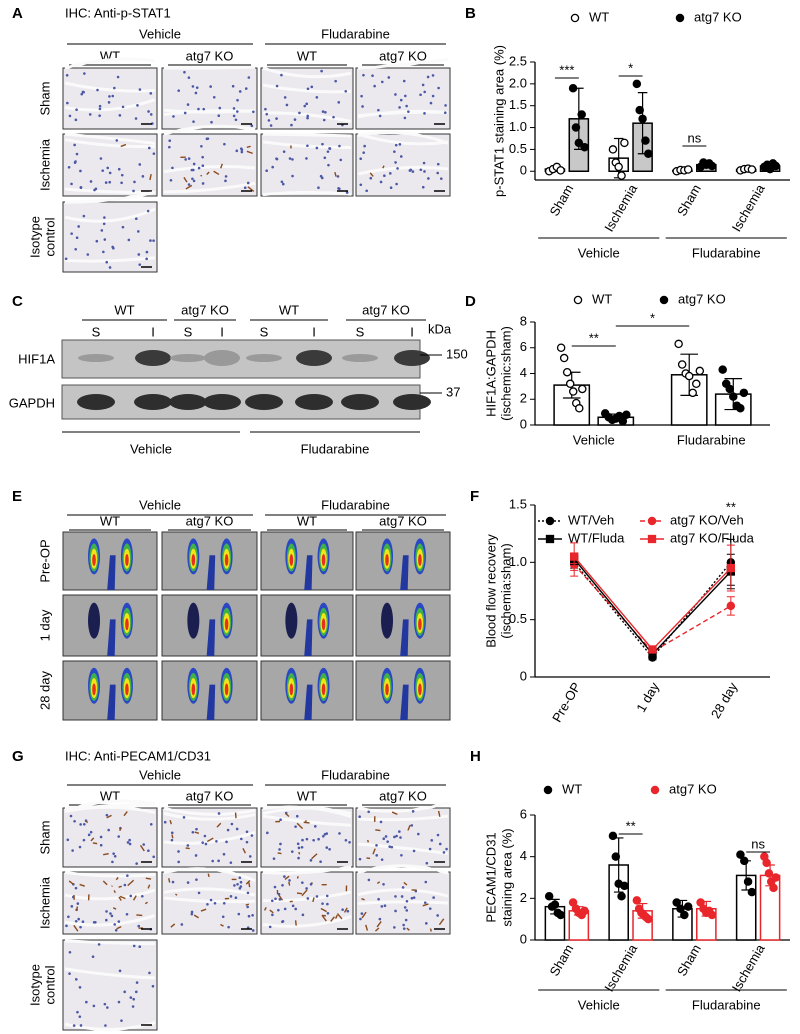 The width and height of the screenshot is (800, 1034). I want to click on y-axis-label: staining area (%), so click(506, 877).